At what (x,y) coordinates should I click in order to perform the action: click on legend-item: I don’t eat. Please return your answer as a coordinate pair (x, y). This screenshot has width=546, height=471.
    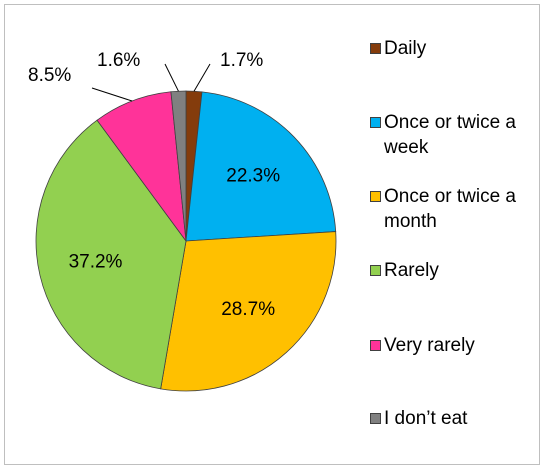
    Looking at the image, I should click on (455, 418).